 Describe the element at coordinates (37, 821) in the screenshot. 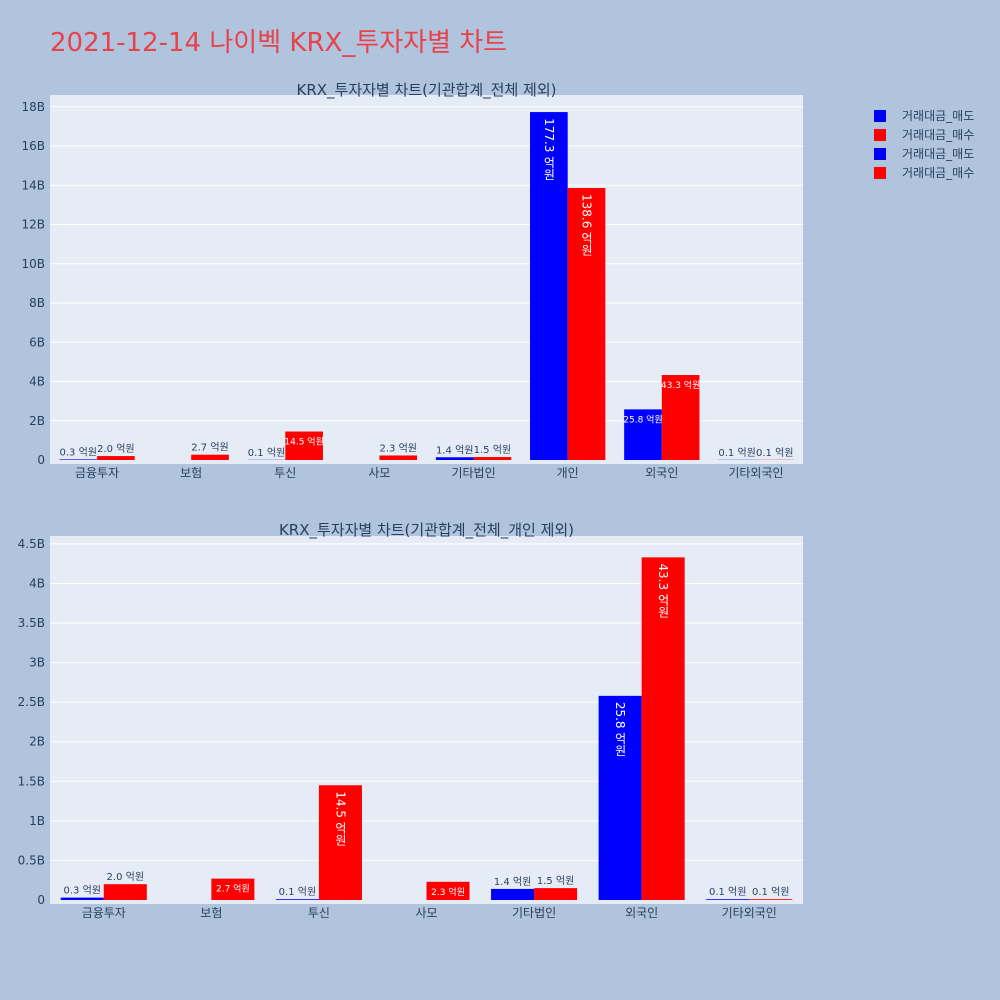

I see `y-tick-label: 1B` at that location.